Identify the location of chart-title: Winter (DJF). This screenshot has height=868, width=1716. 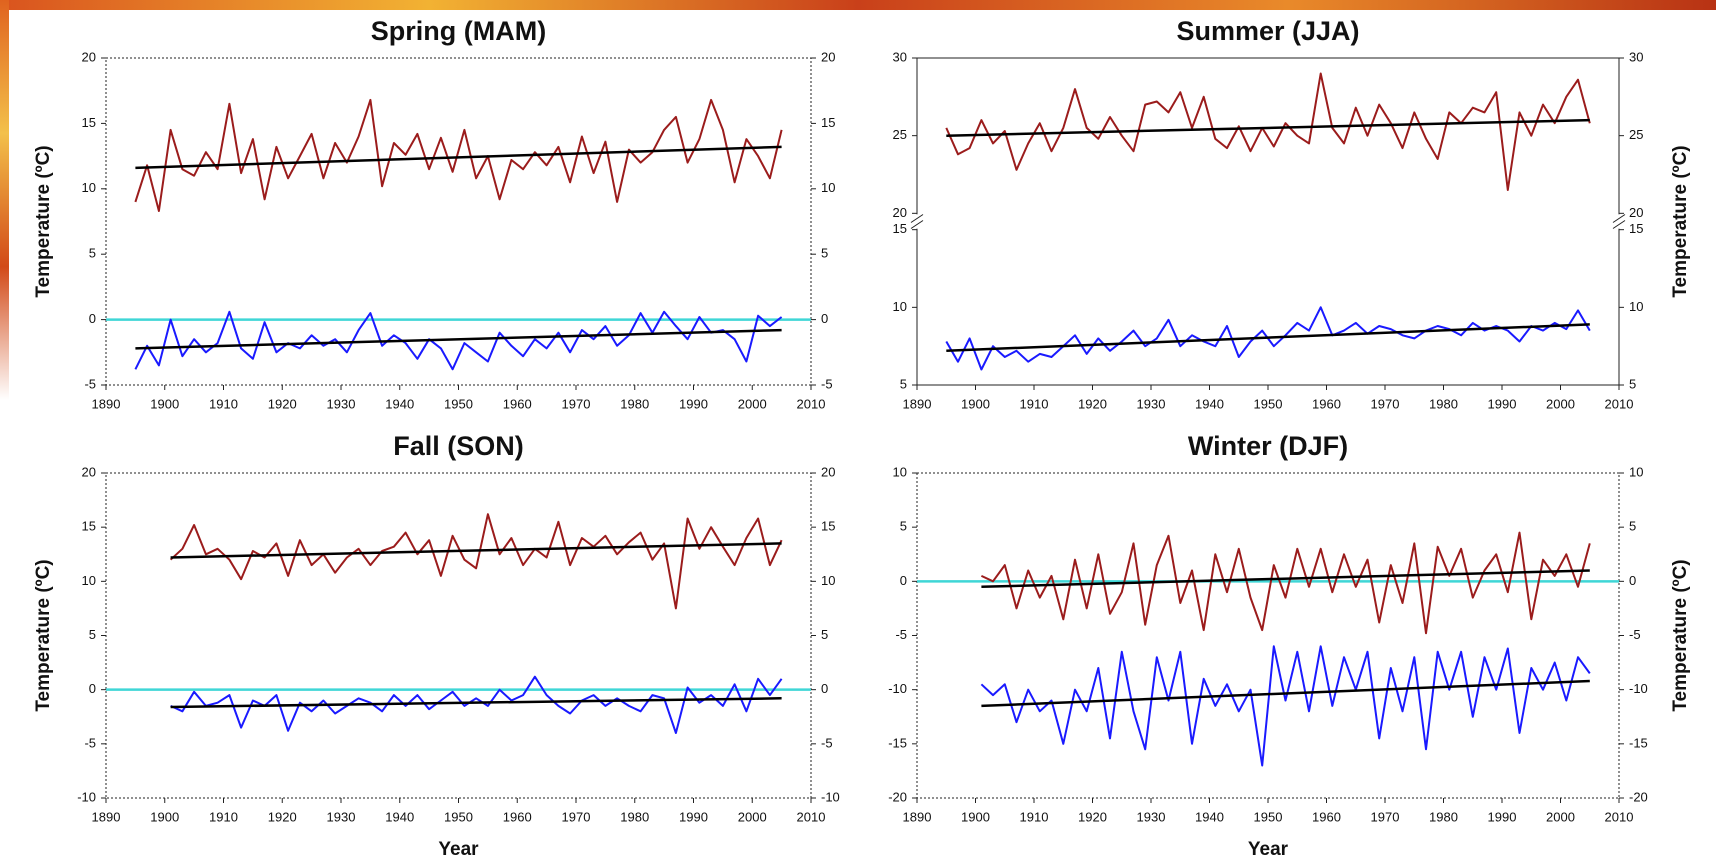
(1268, 446).